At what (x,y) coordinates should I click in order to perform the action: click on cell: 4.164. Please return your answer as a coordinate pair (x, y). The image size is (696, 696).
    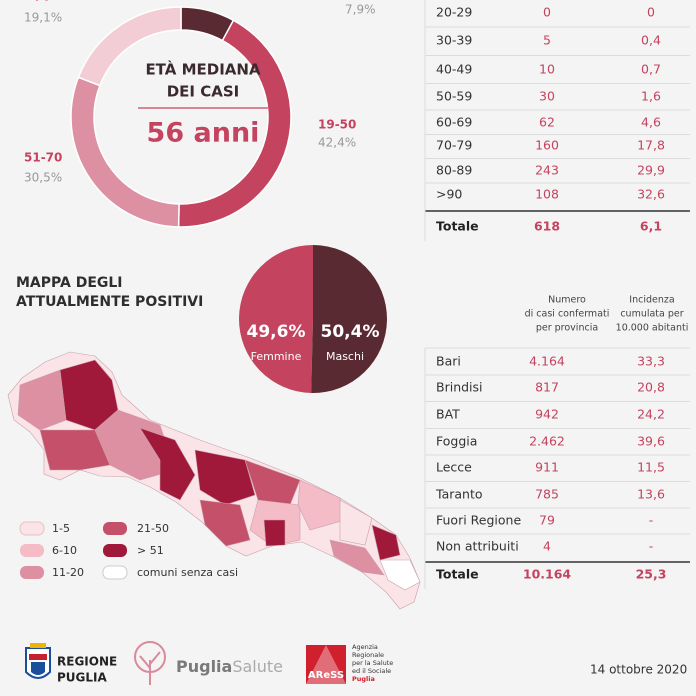
    Looking at the image, I should click on (547, 361).